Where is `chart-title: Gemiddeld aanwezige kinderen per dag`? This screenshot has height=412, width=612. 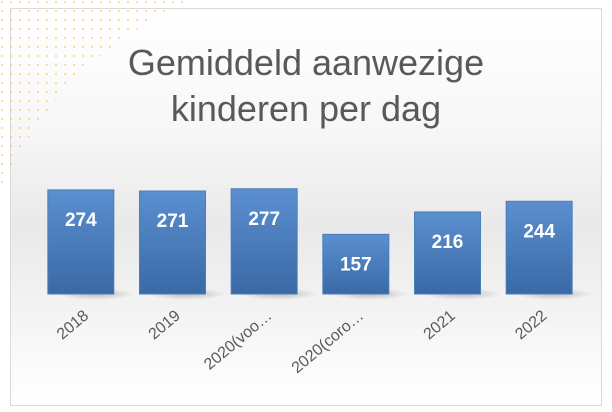 chart-title: Gemiddeld aanwezige kinderen per dag is located at coordinates (306, 85).